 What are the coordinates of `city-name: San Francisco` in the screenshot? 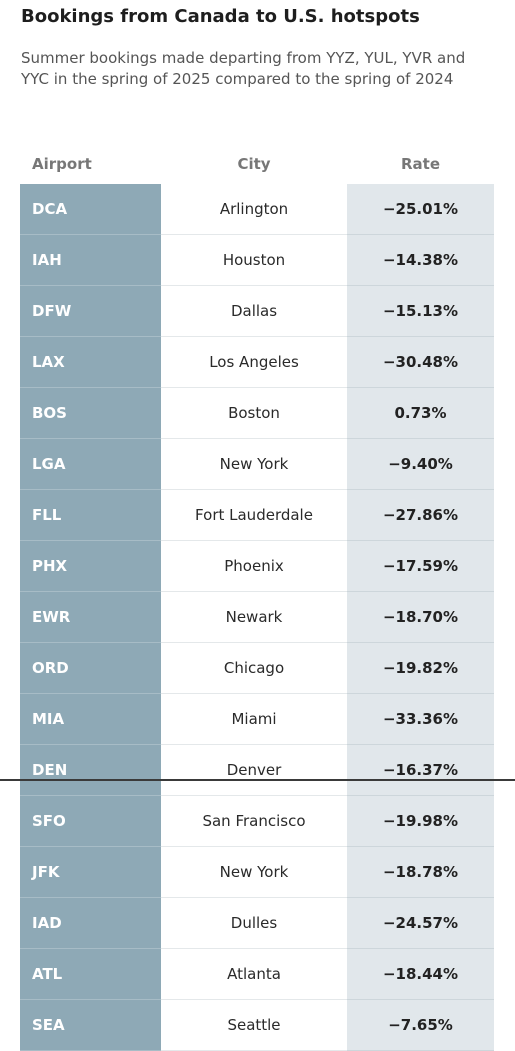 It's located at (254, 821).